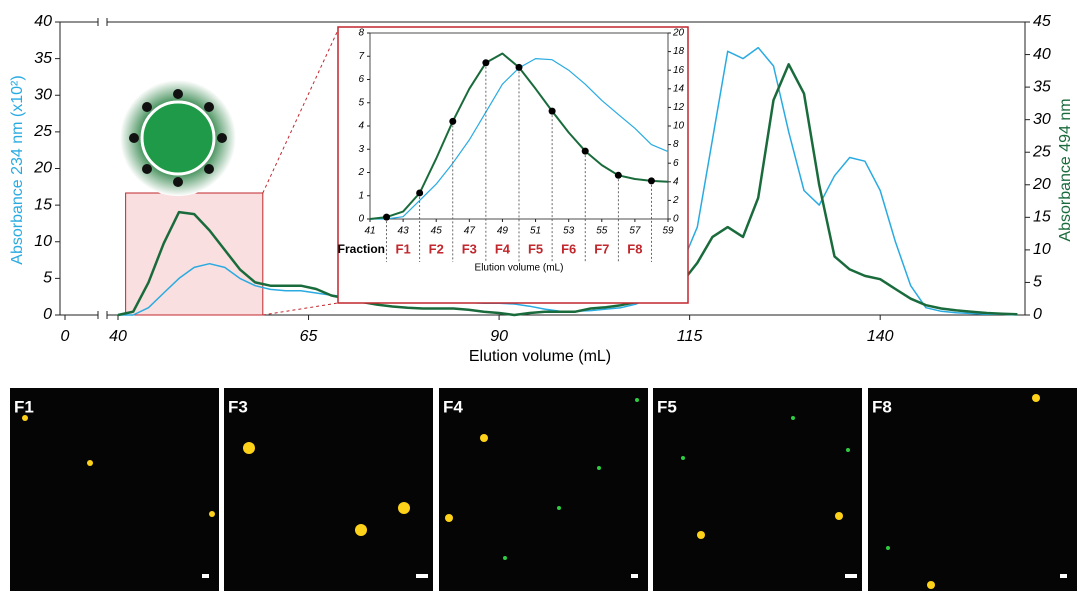 The image size is (1077, 591). I want to click on inset-y-tick-label: 0, so click(361, 219).